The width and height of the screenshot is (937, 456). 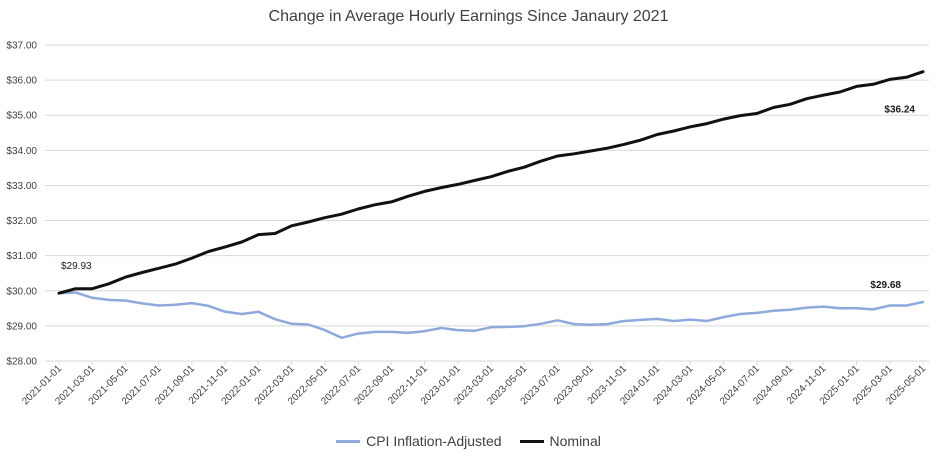 I want to click on legend-swatch-cpi, so click(x=348, y=441).